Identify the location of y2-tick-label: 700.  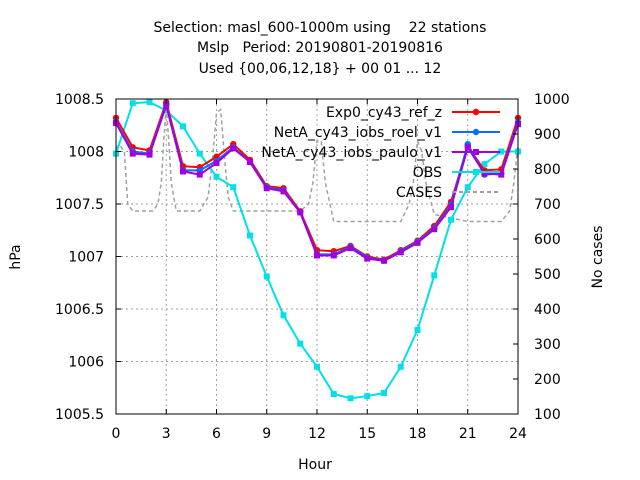
(547, 205).